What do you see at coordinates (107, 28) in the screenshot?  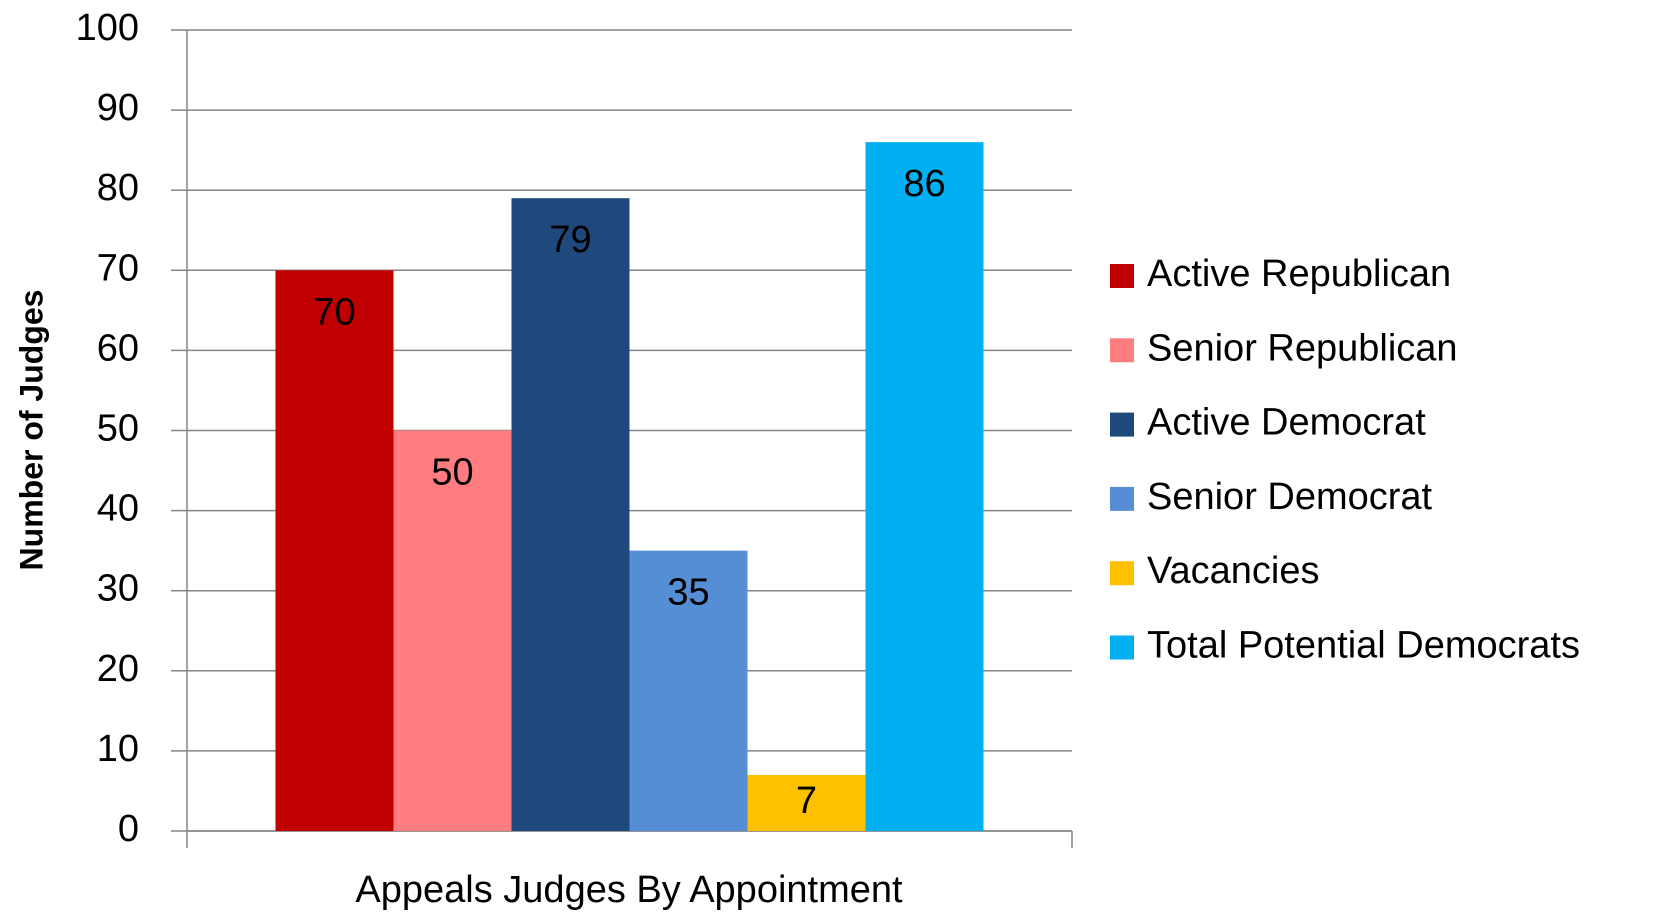 I see `y-tick-label: 100` at bounding box center [107, 28].